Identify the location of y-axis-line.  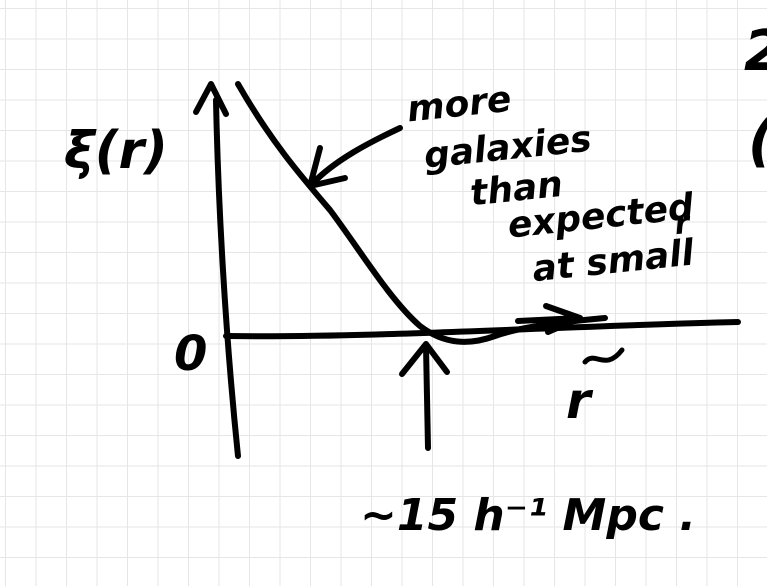
(227, 278).